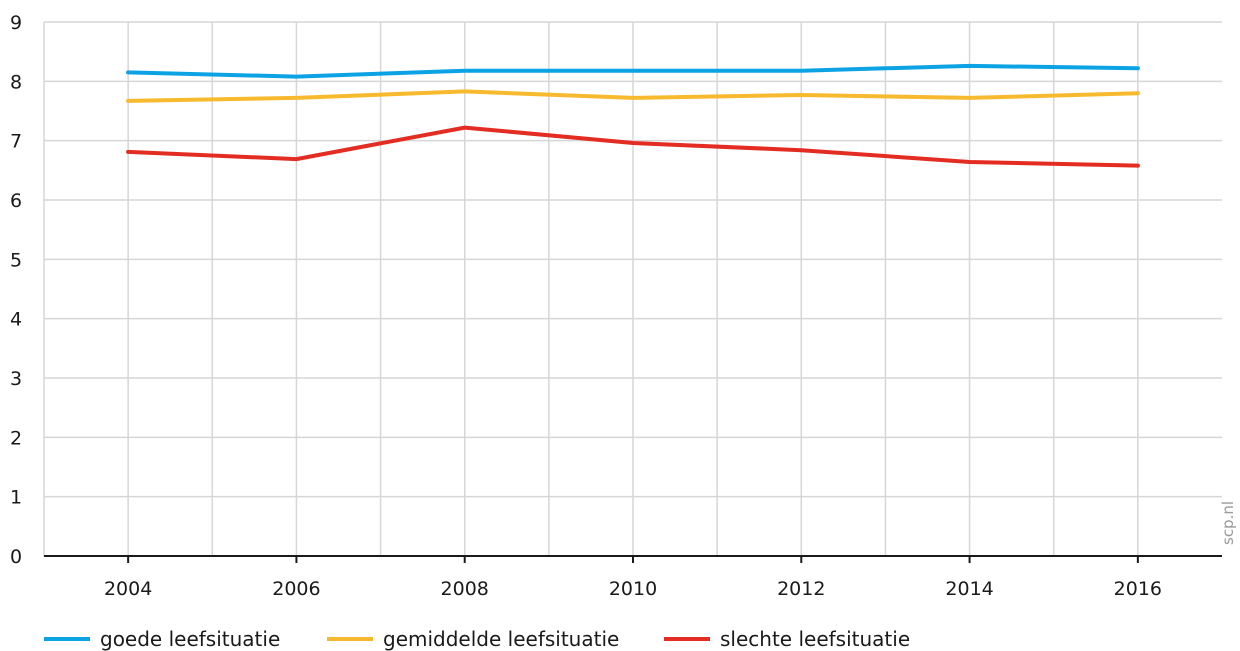 The image size is (1240, 651). I want to click on series-lines, so click(633, 115).